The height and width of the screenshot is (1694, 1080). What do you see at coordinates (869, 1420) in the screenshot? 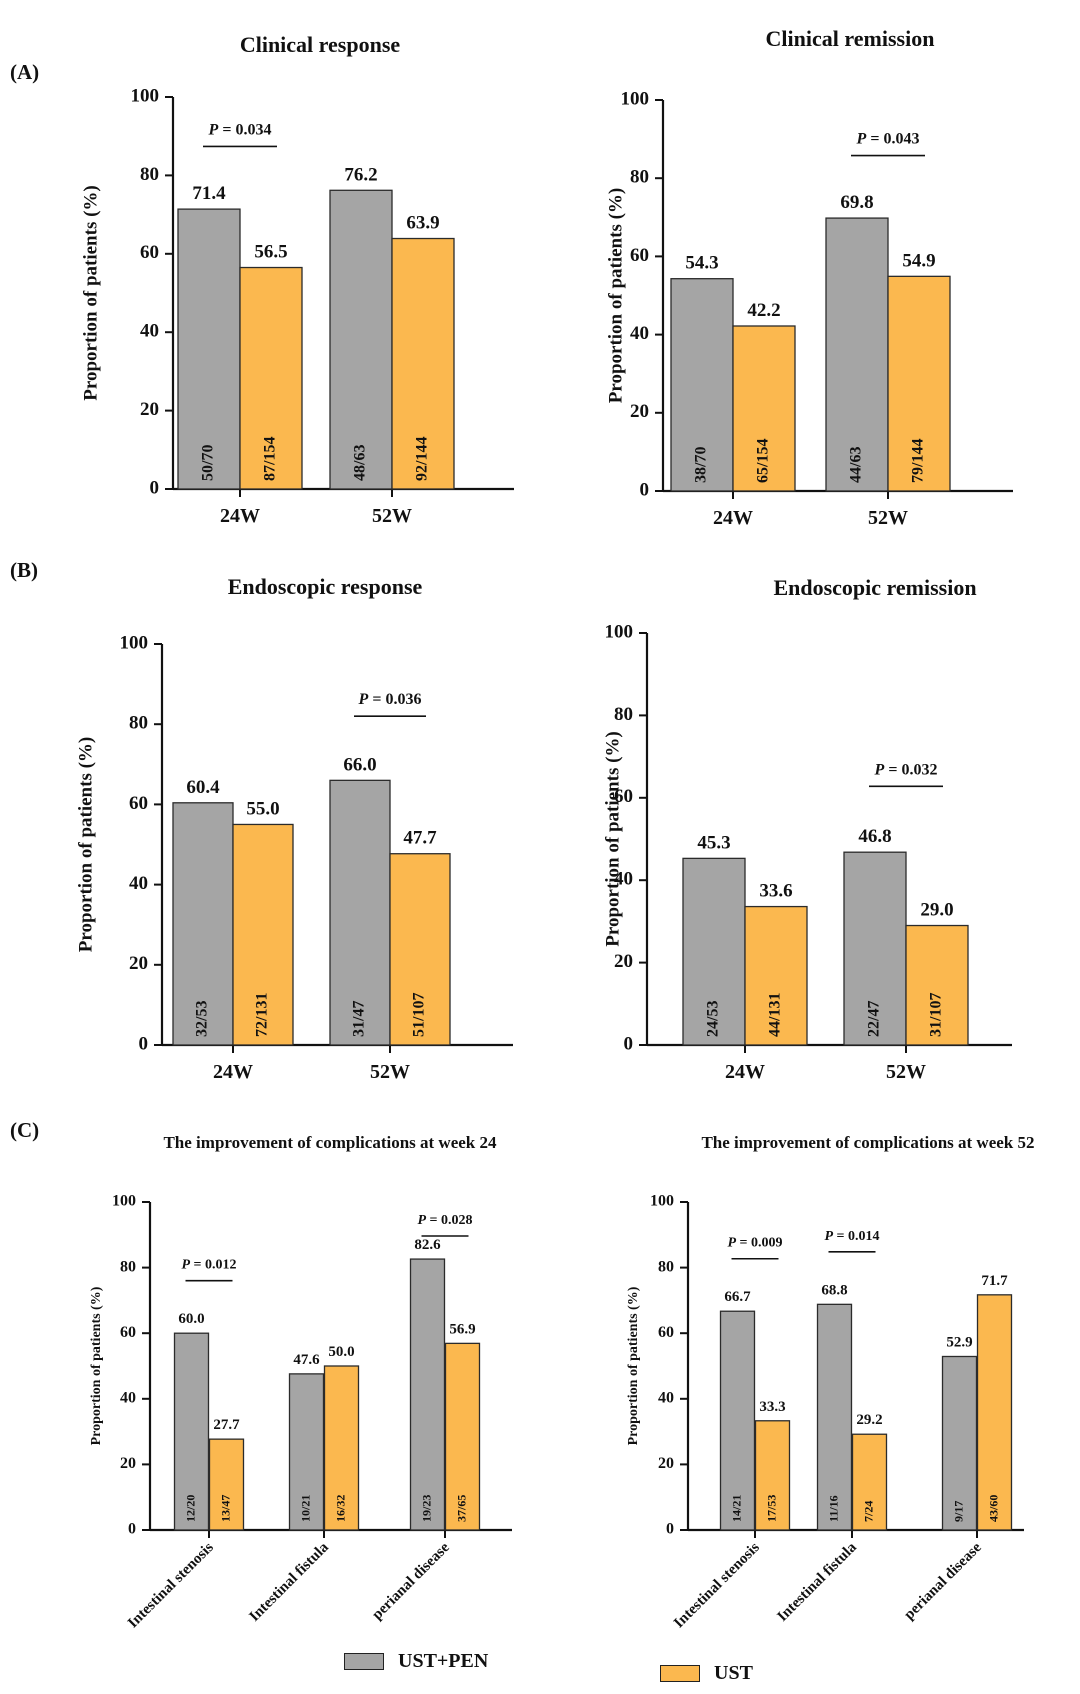
I see `chart6-value-label: 29.2` at bounding box center [869, 1420].